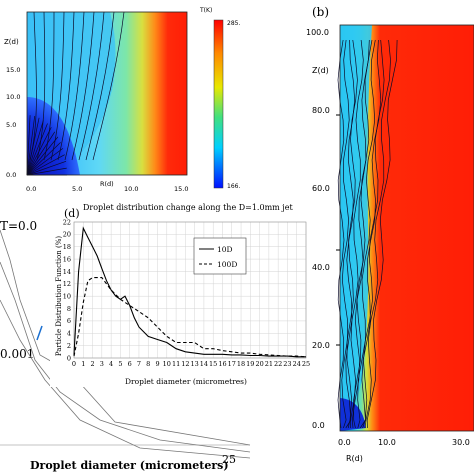 The height and width of the screenshot is (474, 474). What do you see at coordinates (225, 249) in the screenshot?
I see `legend-label-10d: 10D` at bounding box center [225, 249].